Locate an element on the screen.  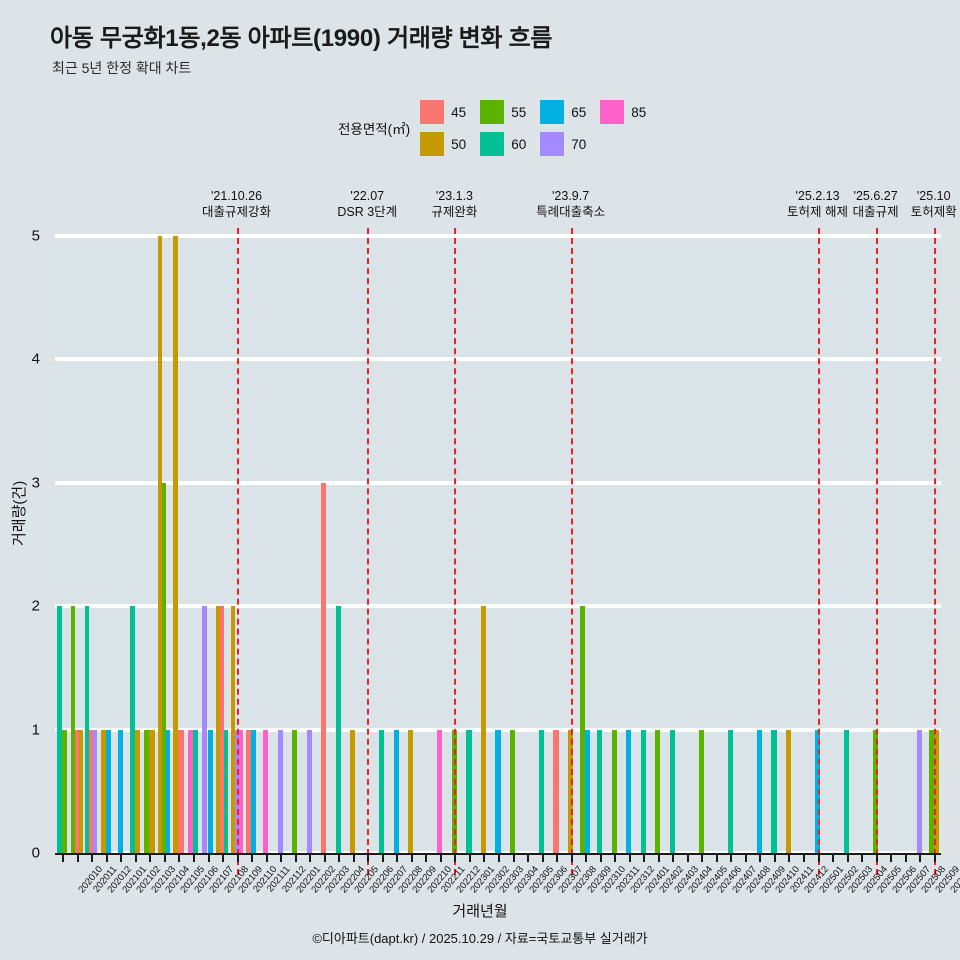
legend-item-65: 65 is located at coordinates (563, 112).